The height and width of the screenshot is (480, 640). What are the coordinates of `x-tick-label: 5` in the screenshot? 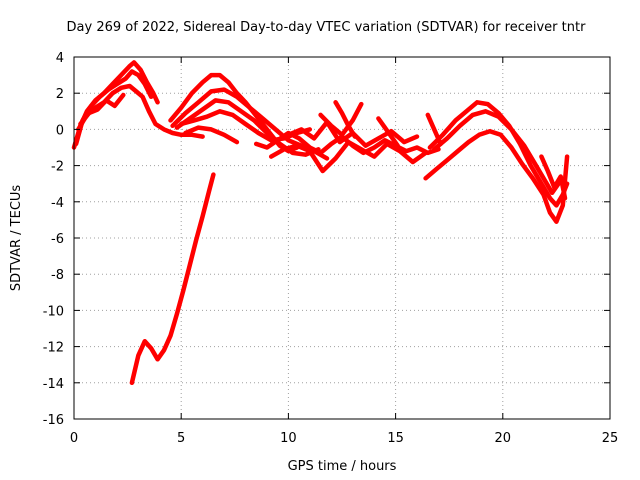 It's located at (181, 438).